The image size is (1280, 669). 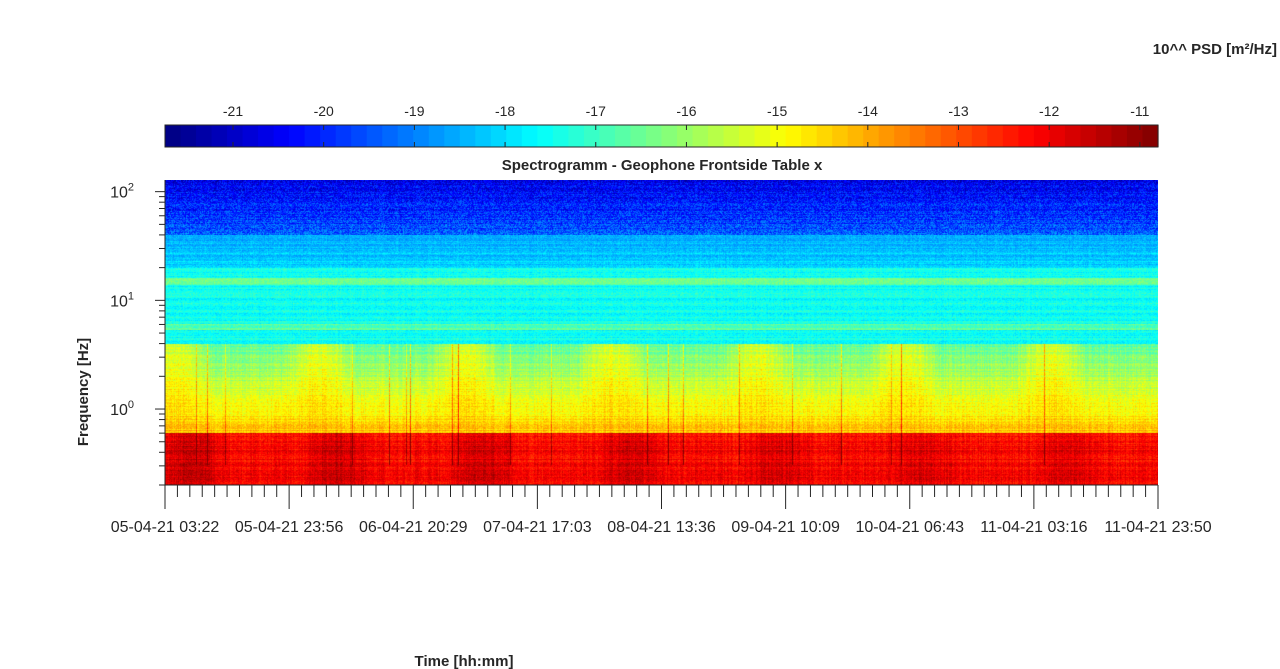 What do you see at coordinates (537, 527) in the screenshot?
I see `x-tick-label: 07-04-21 17:03` at bounding box center [537, 527].